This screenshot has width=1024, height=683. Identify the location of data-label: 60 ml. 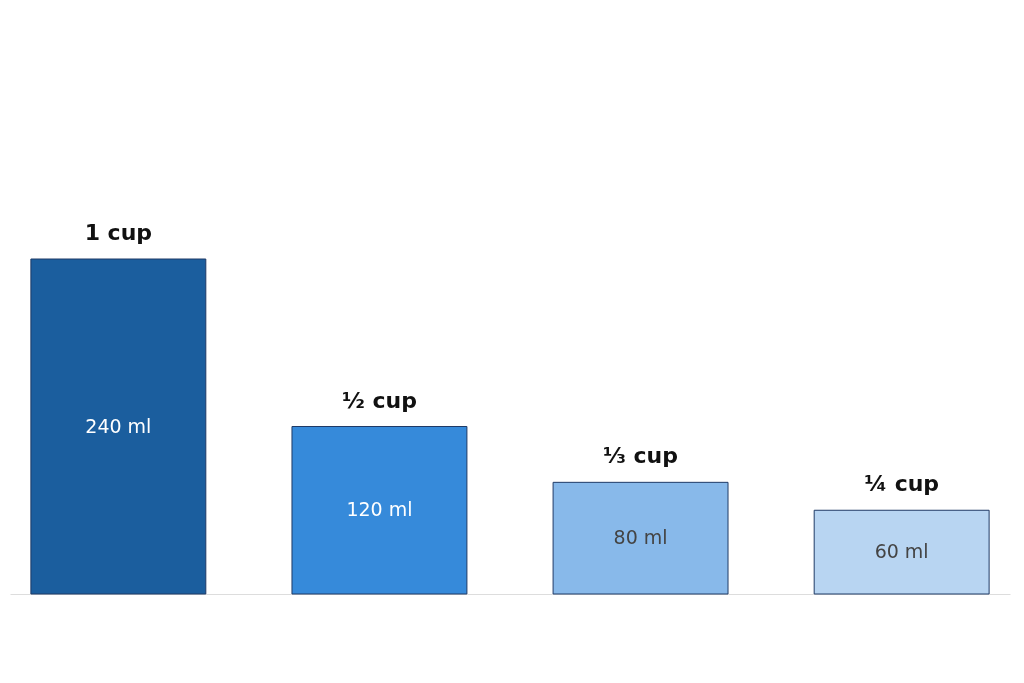
(901, 551).